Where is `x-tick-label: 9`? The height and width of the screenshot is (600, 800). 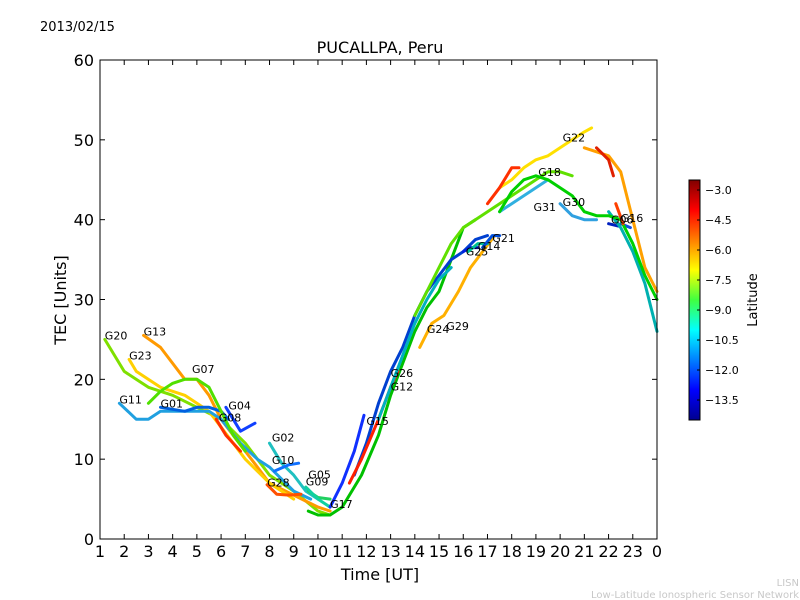
x-tick-label: 9 is located at coordinates (294, 551).